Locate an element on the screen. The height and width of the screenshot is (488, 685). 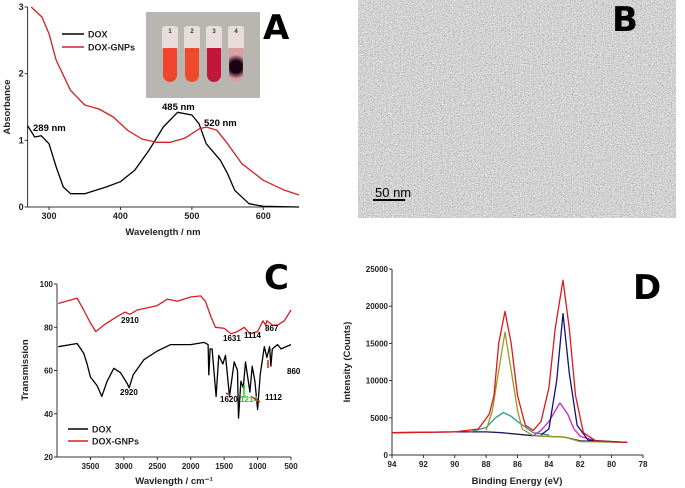
vial-2: 2 is located at coordinates (192, 54).